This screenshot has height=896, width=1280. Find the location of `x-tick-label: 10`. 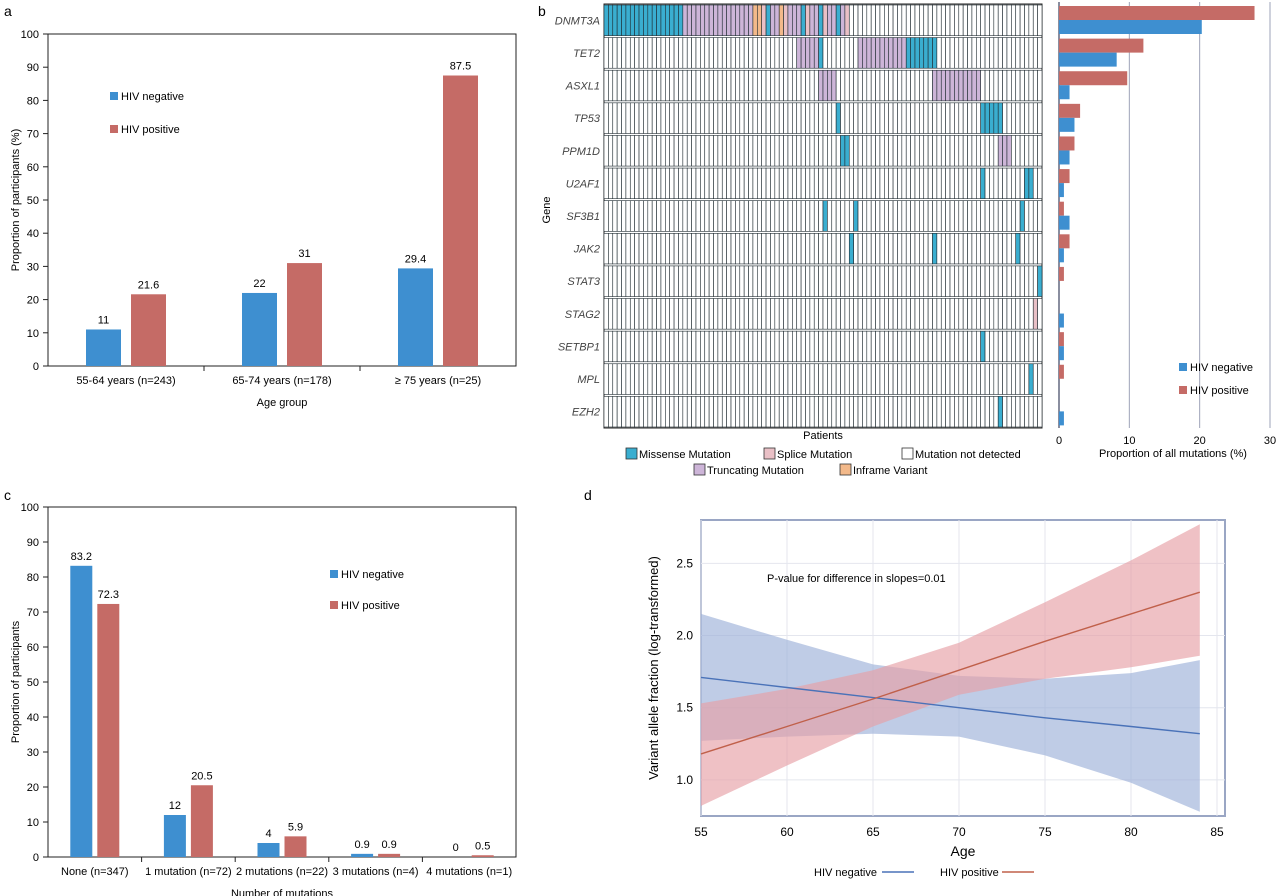

x-tick-label: 10 is located at coordinates (1129, 441).